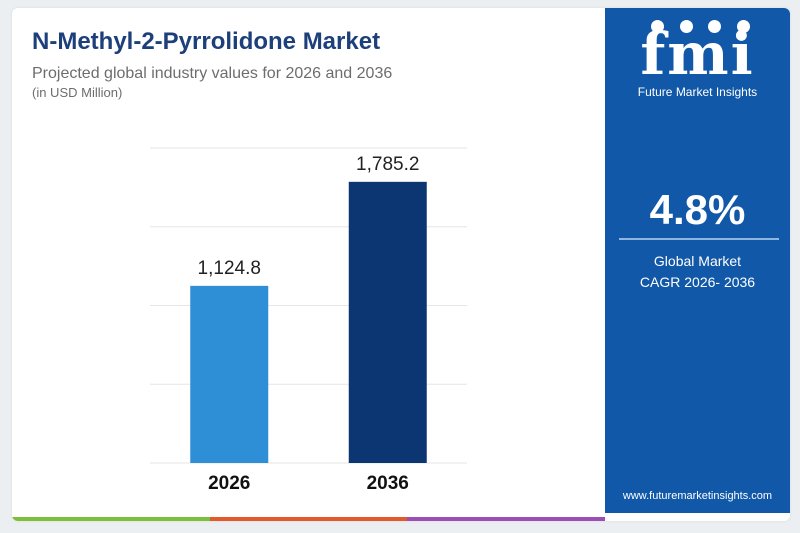 The width and height of the screenshot is (800, 533). I want to click on bottom-color-stripe, so click(309, 517).